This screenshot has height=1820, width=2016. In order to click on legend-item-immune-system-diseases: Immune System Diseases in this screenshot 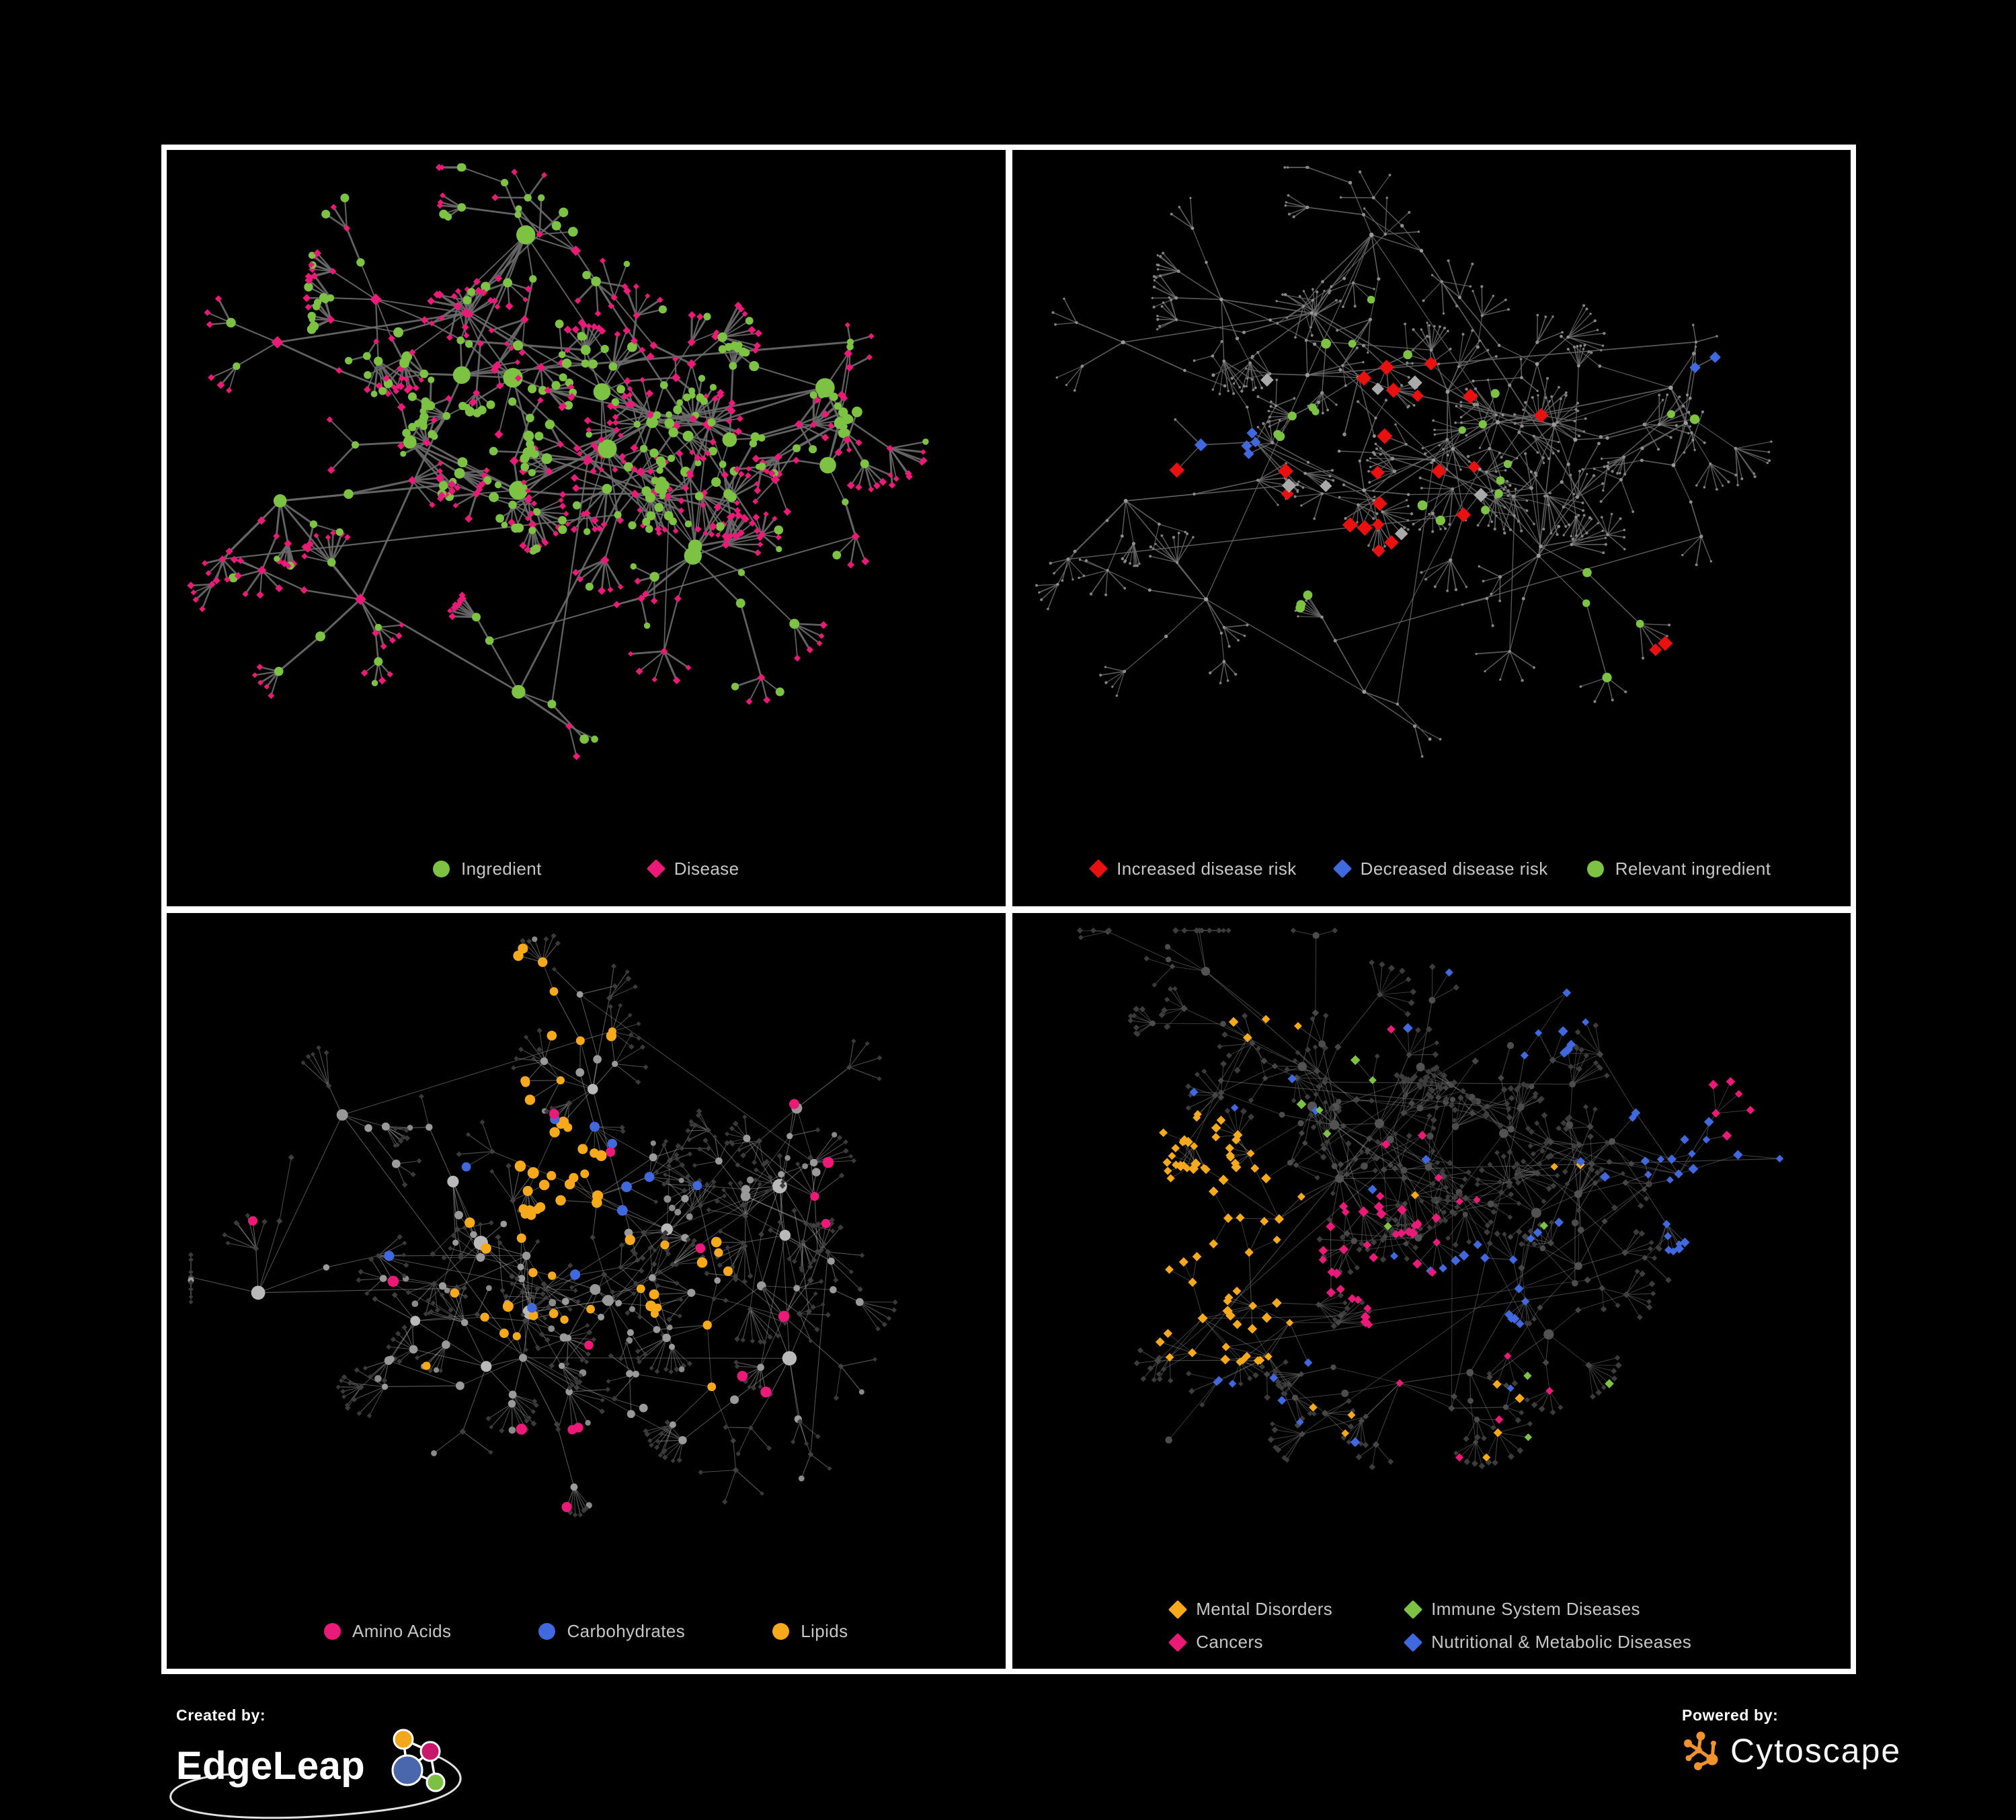, I will do `click(1547, 1609)`.